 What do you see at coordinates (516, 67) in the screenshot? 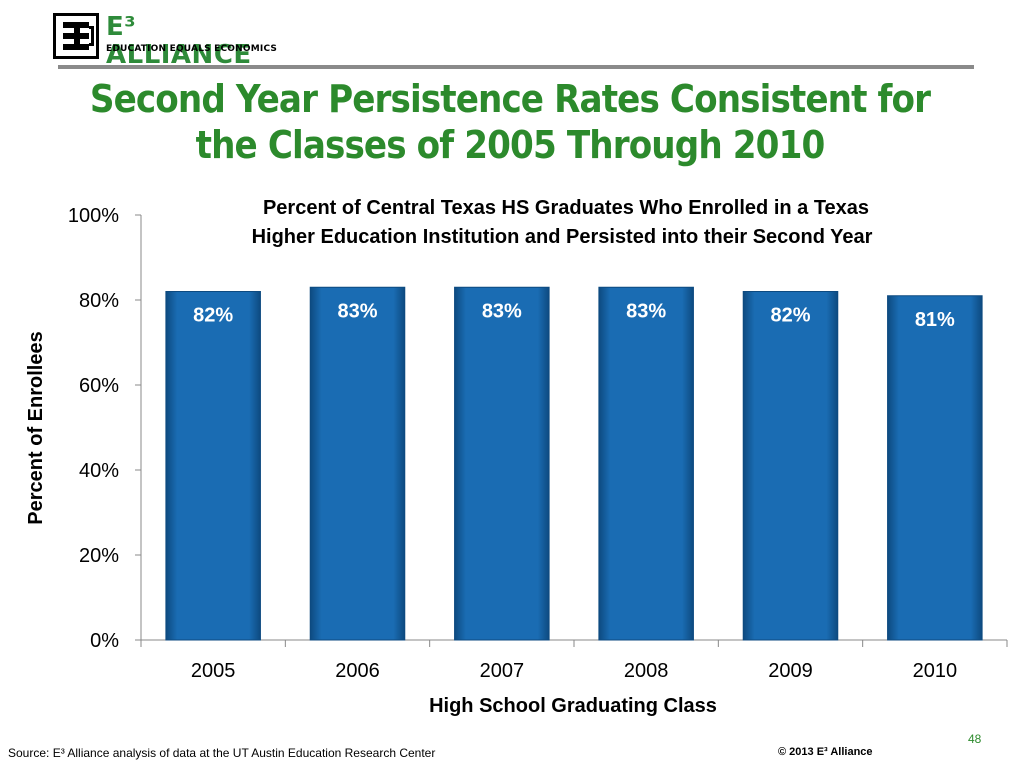
I see `header-divider` at bounding box center [516, 67].